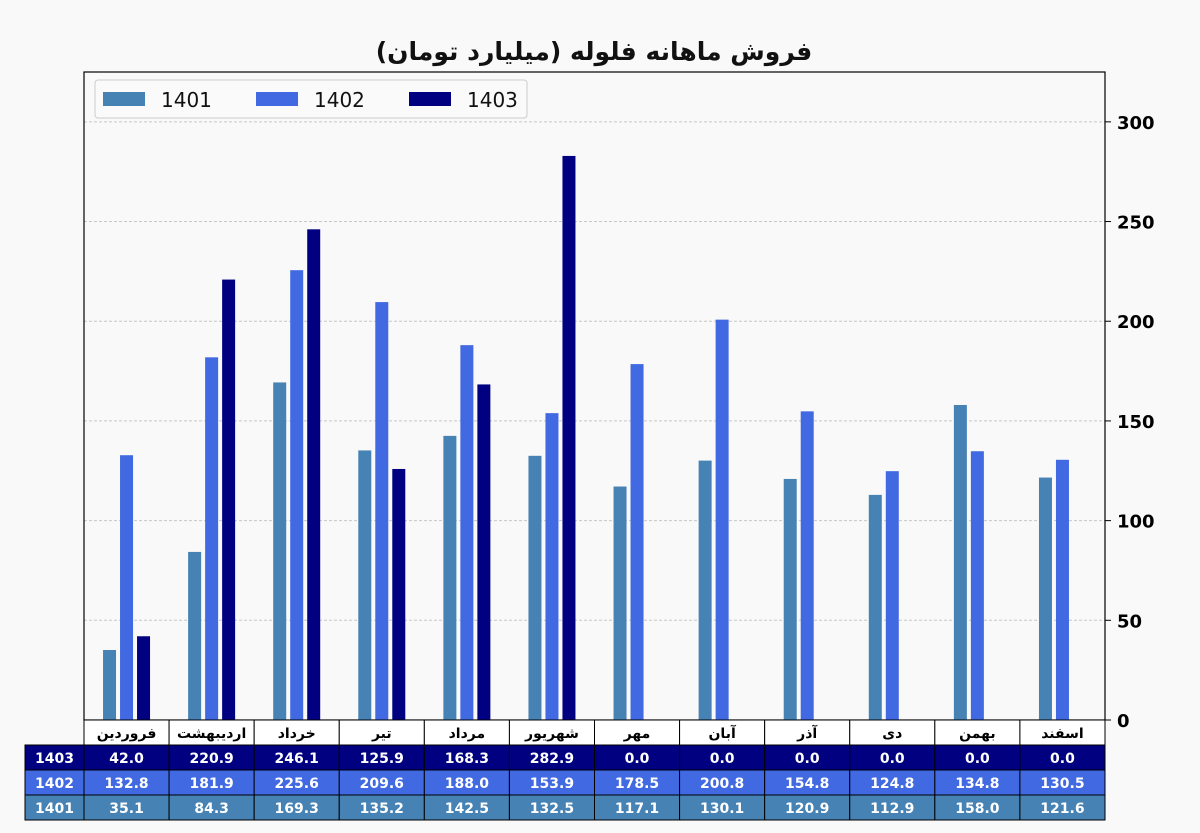  What do you see at coordinates (637, 784) in the screenshot?
I see `table-value: 178.5` at bounding box center [637, 784].